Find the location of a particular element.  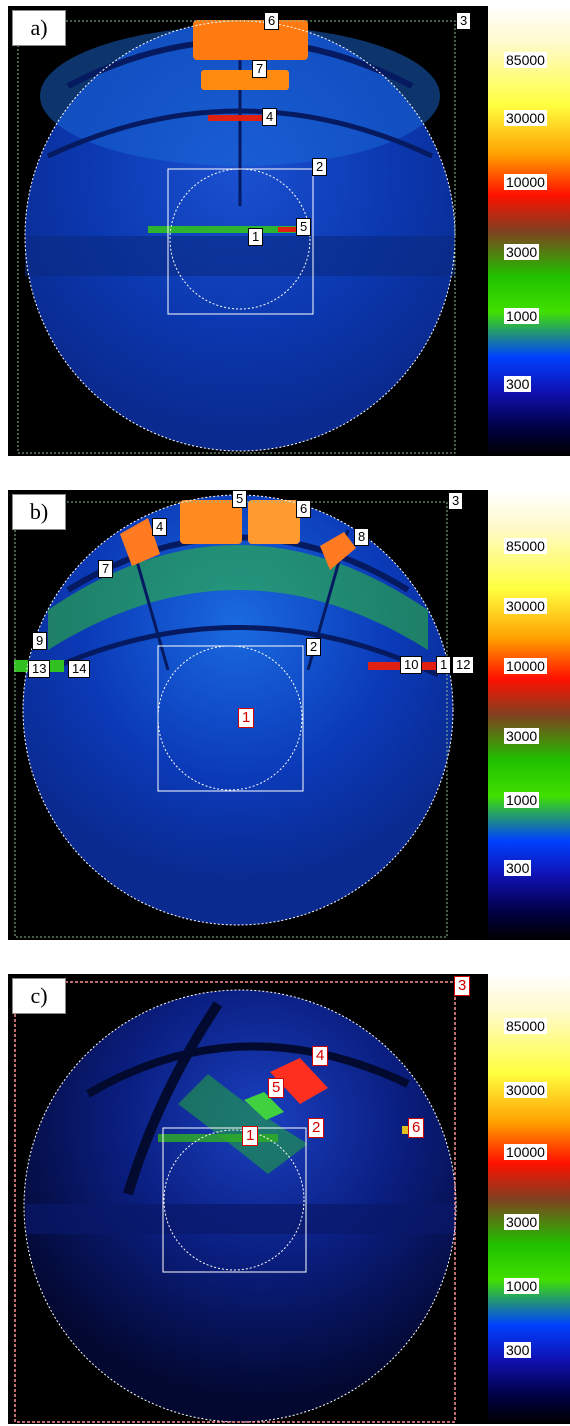

marker-label: 8 is located at coordinates (362, 537).